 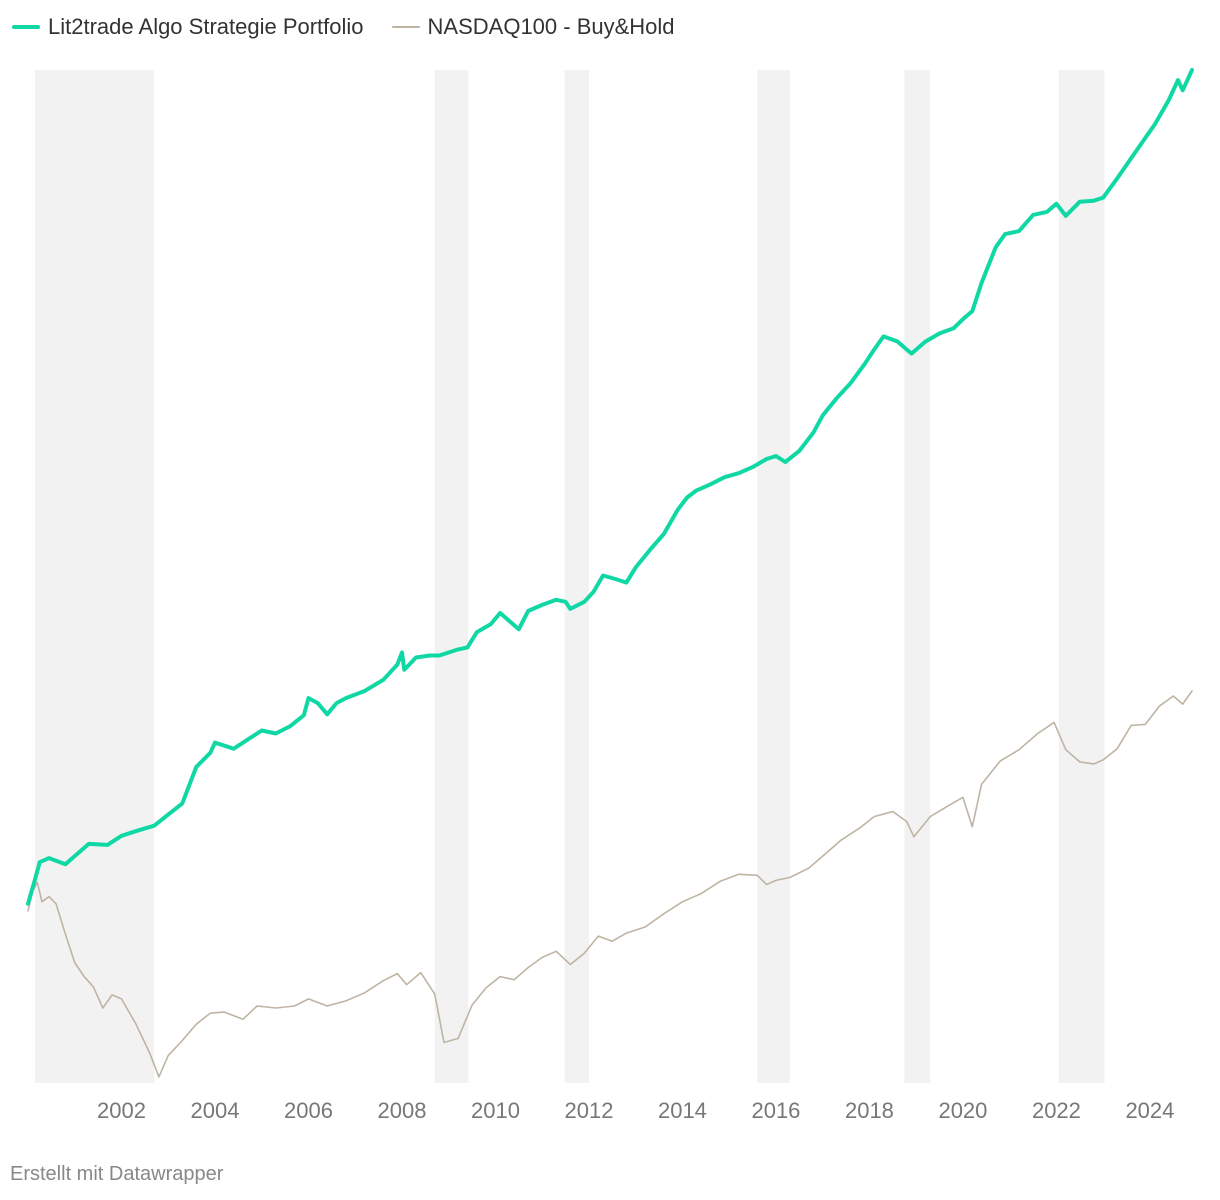 What do you see at coordinates (1149, 1110) in the screenshot?
I see `x-tick-label: 2024` at bounding box center [1149, 1110].